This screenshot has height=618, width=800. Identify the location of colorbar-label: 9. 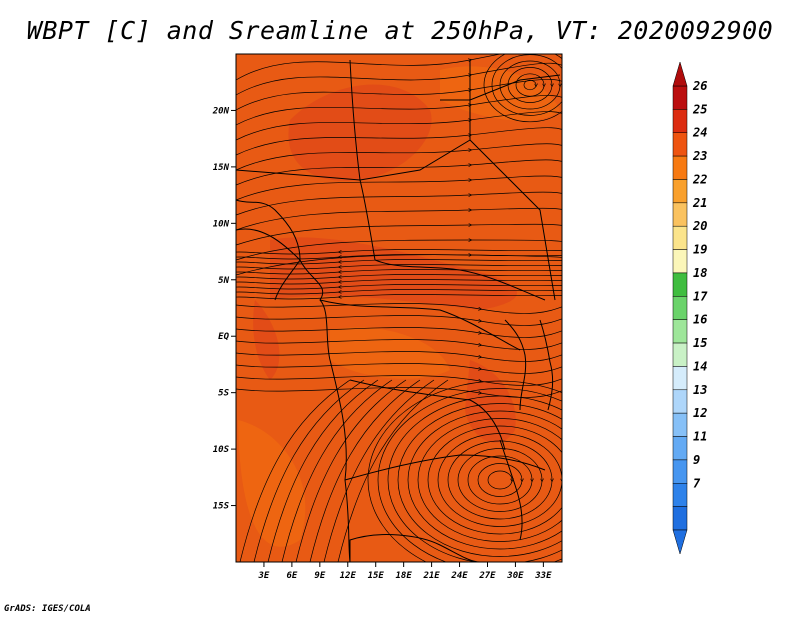
(696, 460).